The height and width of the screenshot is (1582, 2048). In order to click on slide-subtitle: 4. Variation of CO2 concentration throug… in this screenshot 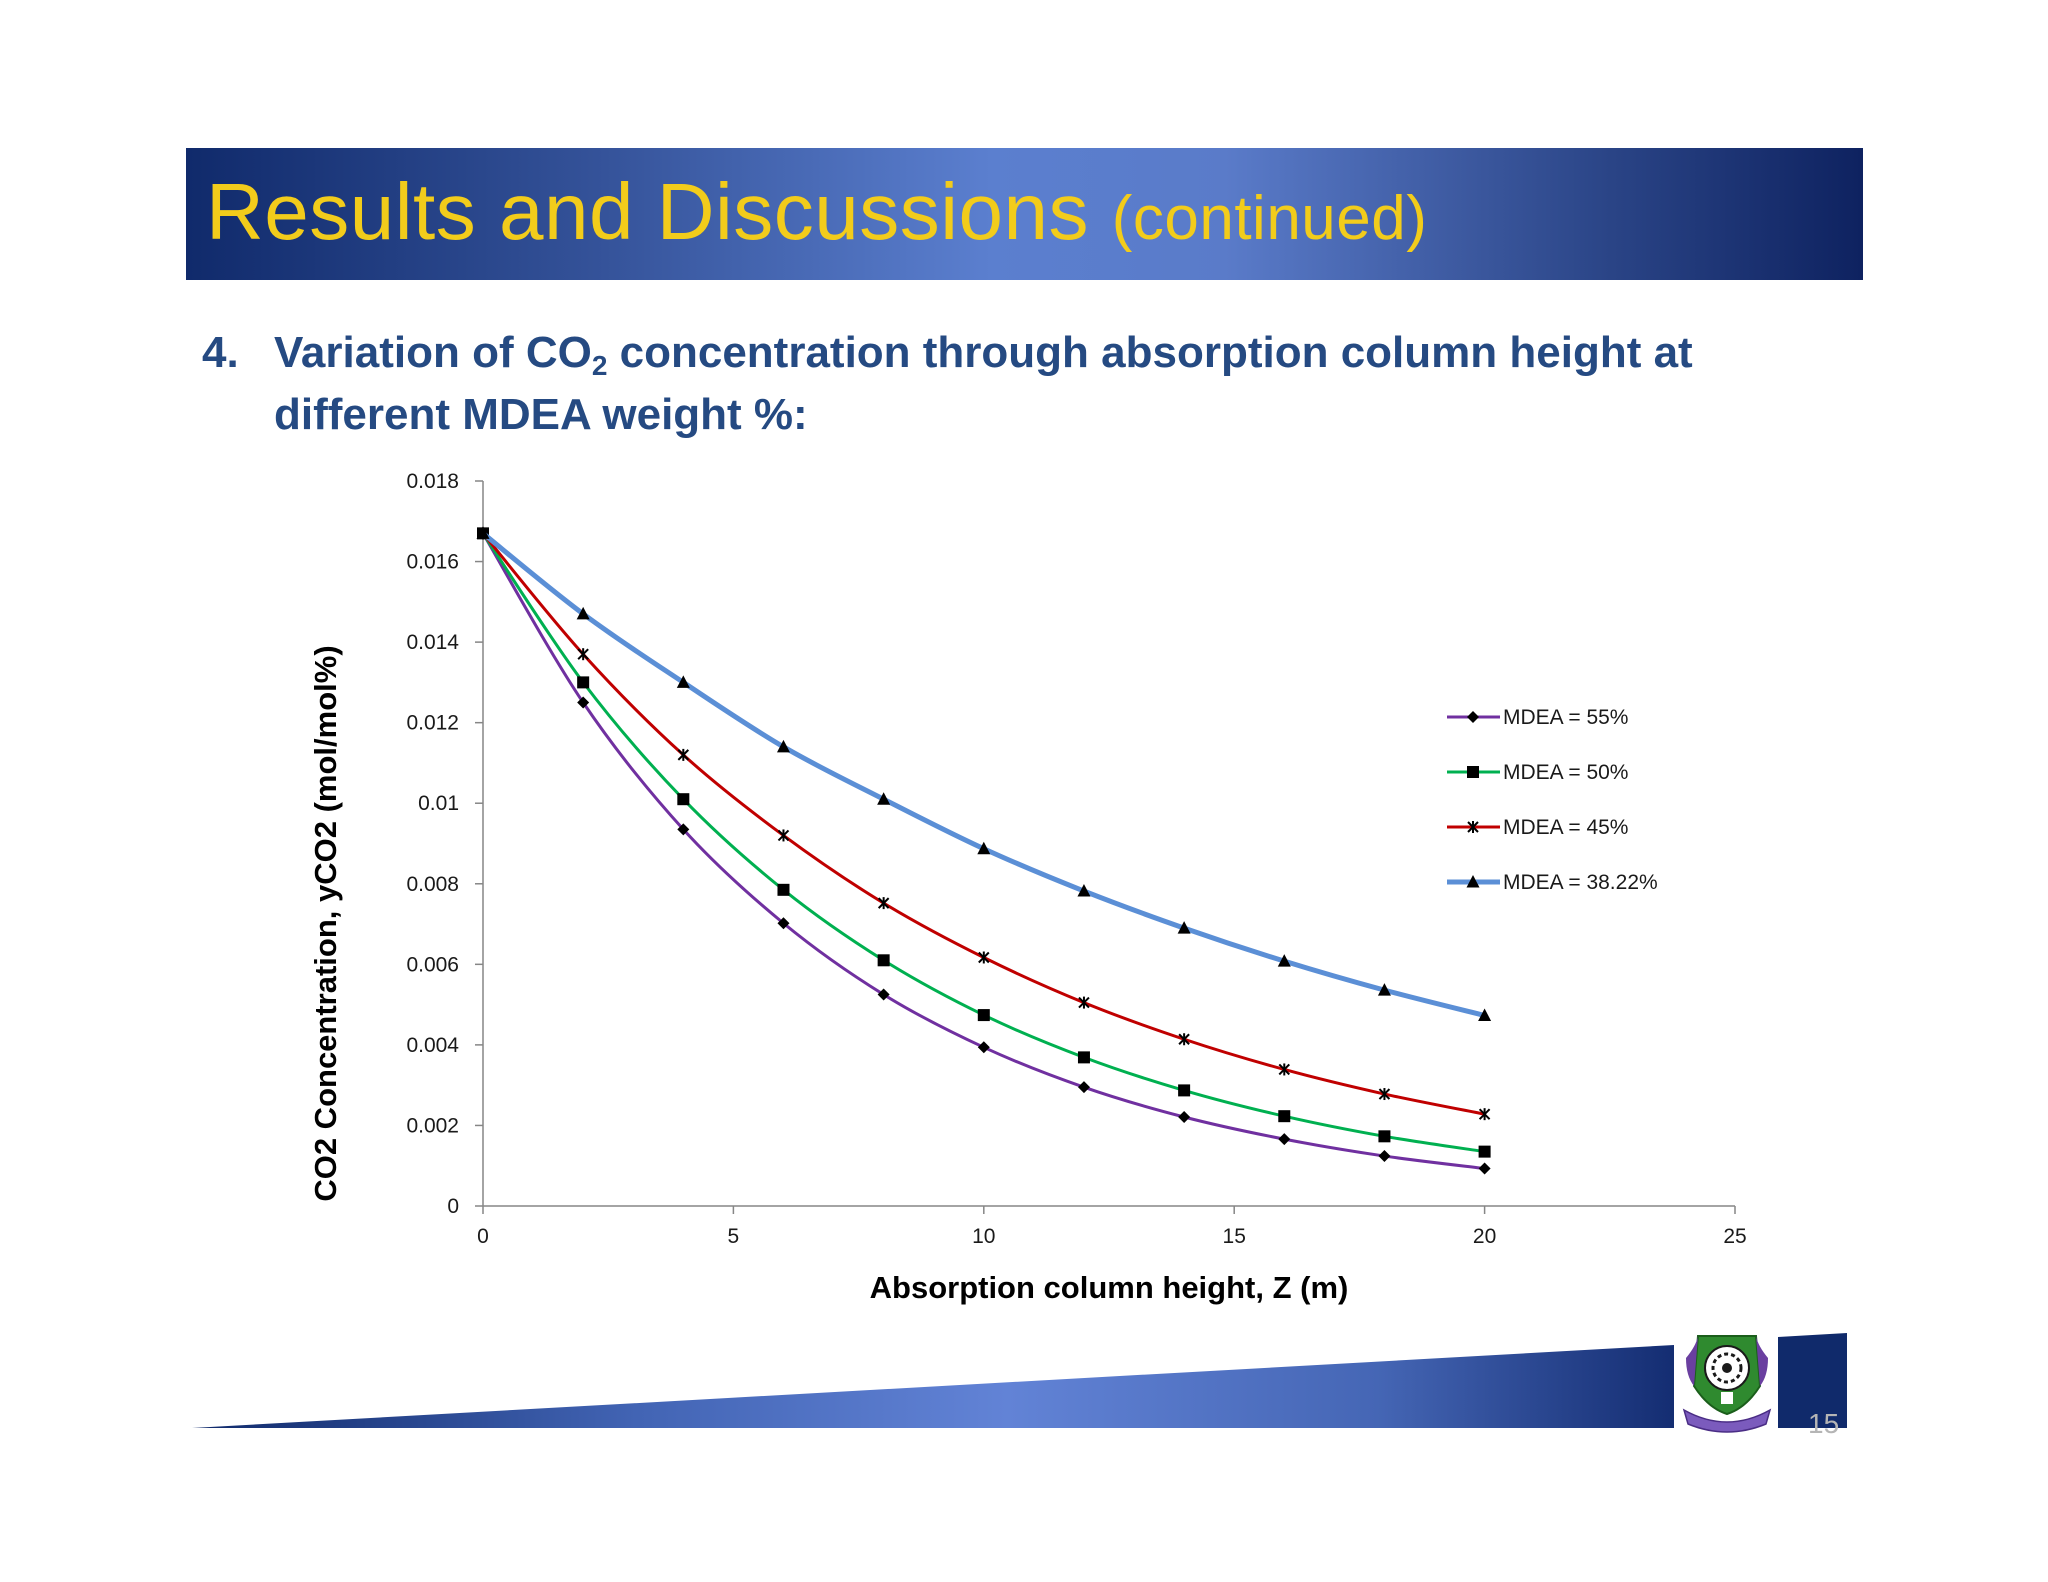, I will do `click(982, 384)`.